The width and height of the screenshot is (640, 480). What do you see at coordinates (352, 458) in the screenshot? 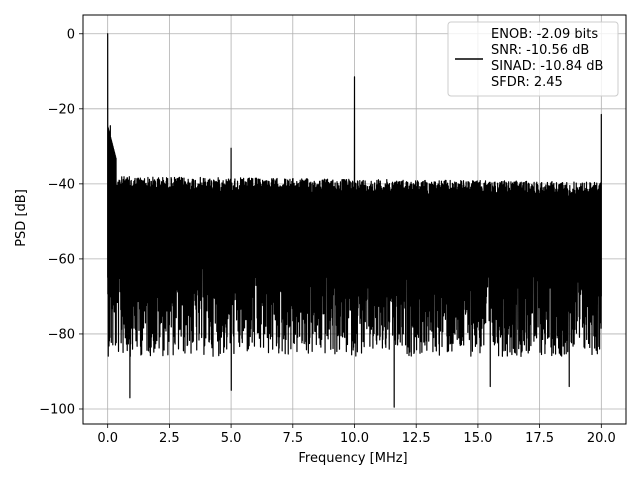
I see `x-axis-label: Frequency [MHz]` at bounding box center [352, 458].